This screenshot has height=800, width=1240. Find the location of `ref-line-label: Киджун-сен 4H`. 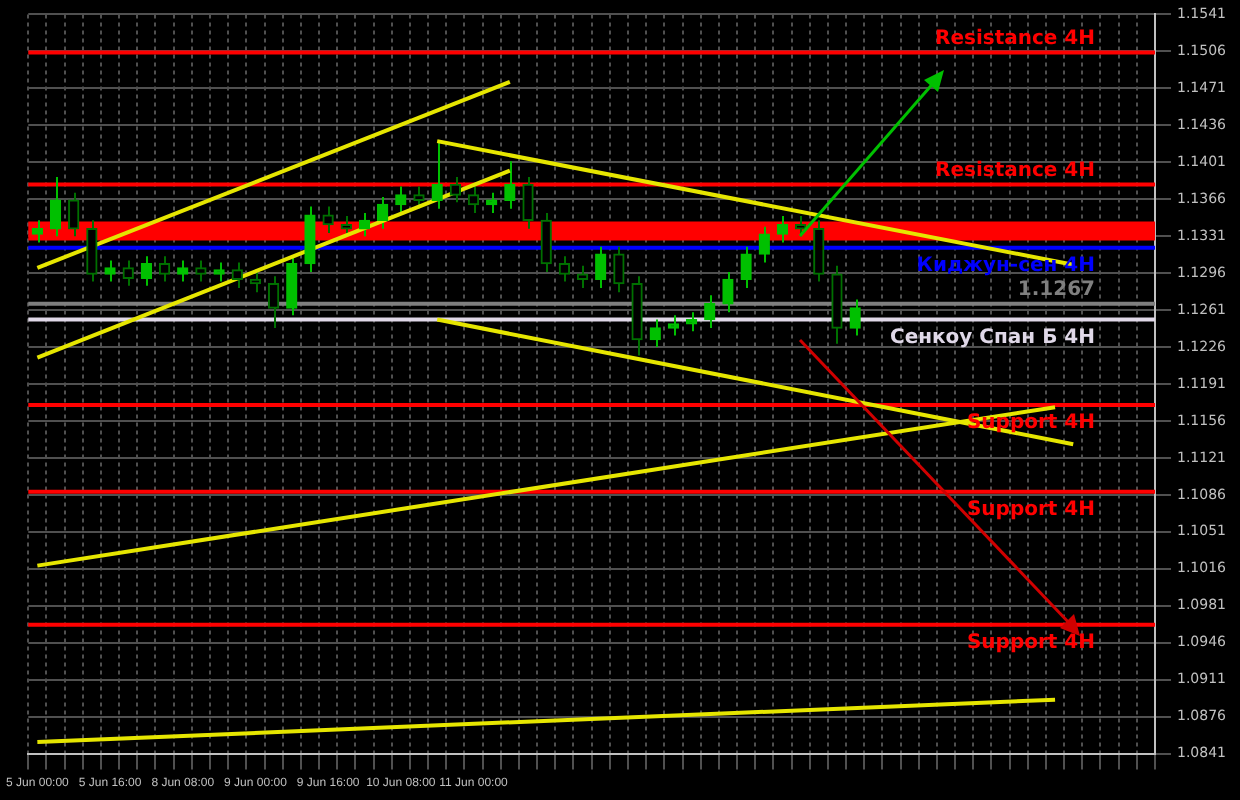

ref-line-label: Киджун-сен 4H is located at coordinates (1006, 265).